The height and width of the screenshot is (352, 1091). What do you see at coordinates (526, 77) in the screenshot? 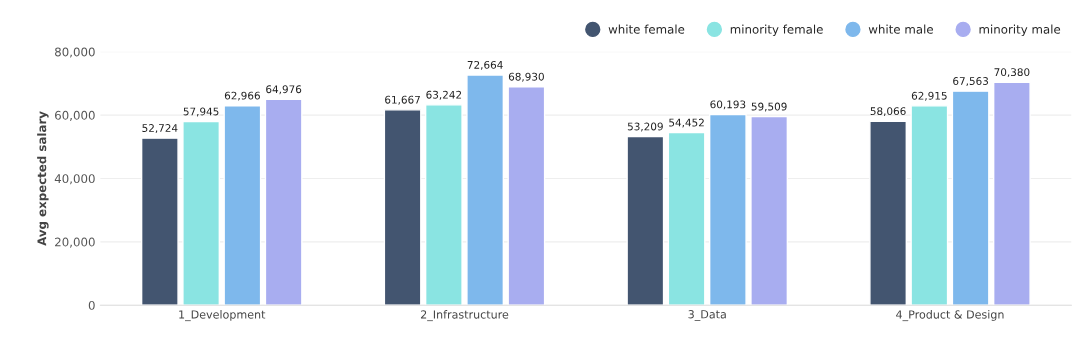
I see `data-label: 68,930` at bounding box center [526, 77].